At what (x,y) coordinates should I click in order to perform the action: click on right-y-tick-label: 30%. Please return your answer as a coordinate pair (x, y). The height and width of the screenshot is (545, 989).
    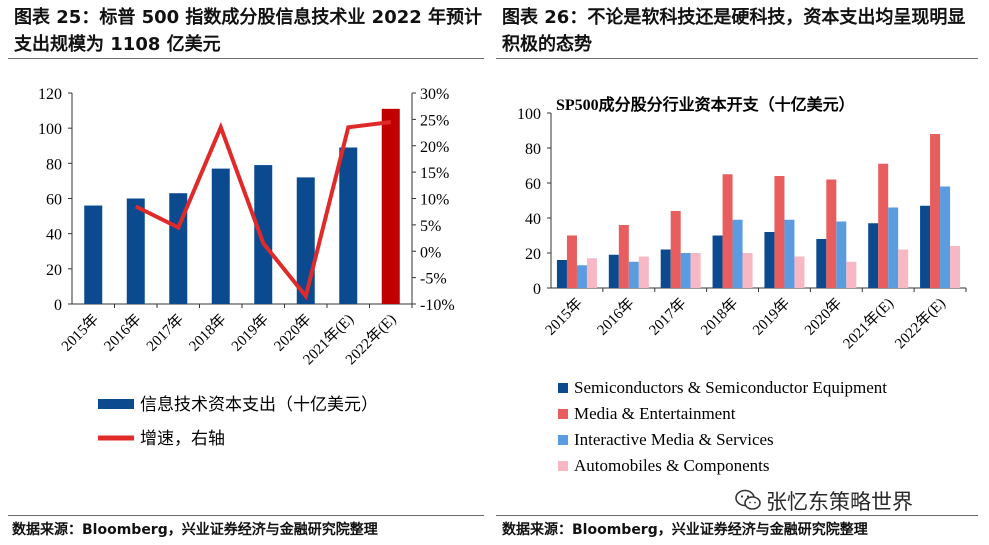
    Looking at the image, I should click on (434, 94).